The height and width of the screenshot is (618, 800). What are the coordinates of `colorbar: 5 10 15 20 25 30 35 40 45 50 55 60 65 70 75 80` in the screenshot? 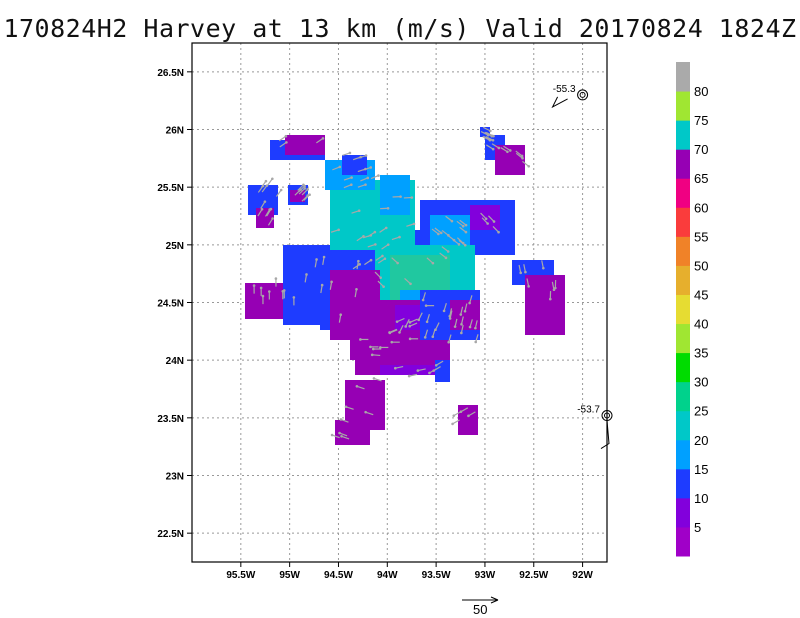 It's located at (692, 309).